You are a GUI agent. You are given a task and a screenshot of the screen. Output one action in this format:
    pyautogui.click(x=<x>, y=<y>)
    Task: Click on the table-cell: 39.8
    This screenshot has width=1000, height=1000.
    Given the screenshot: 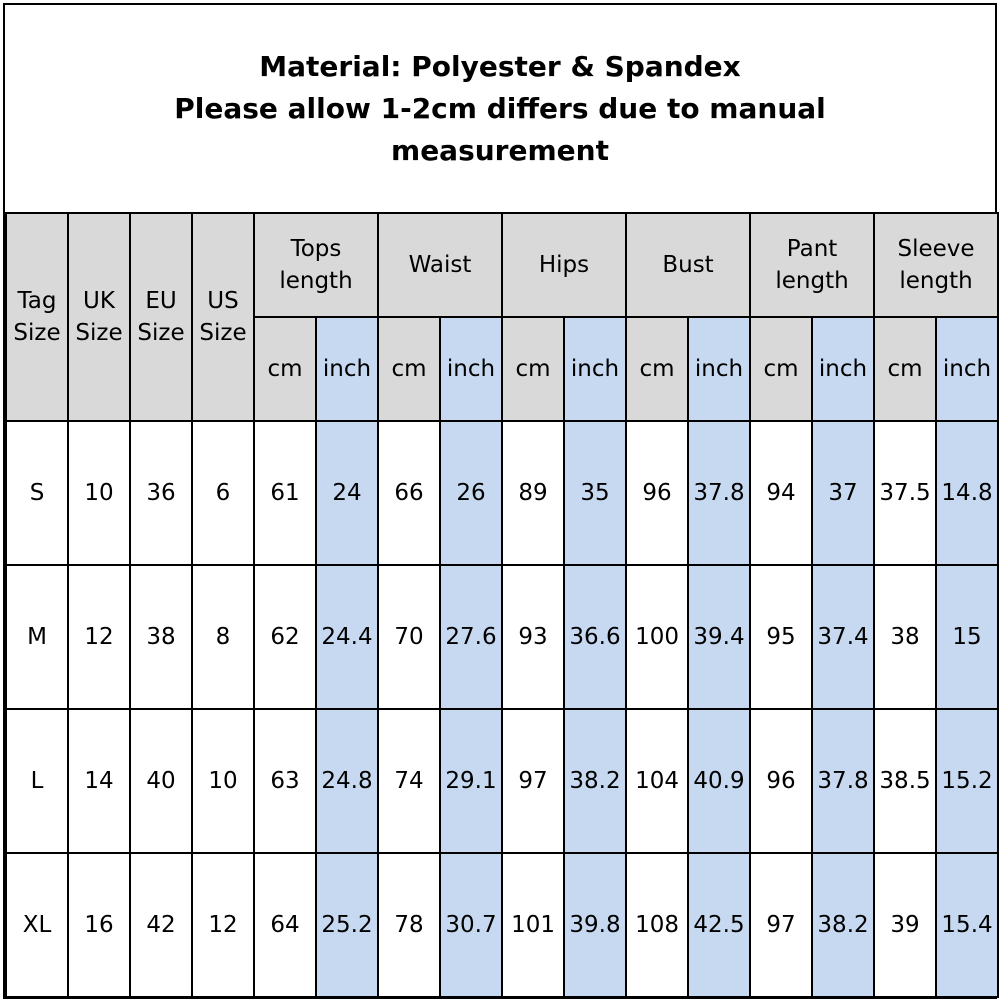 What is the action you would take?
    pyautogui.click(x=595, y=925)
    